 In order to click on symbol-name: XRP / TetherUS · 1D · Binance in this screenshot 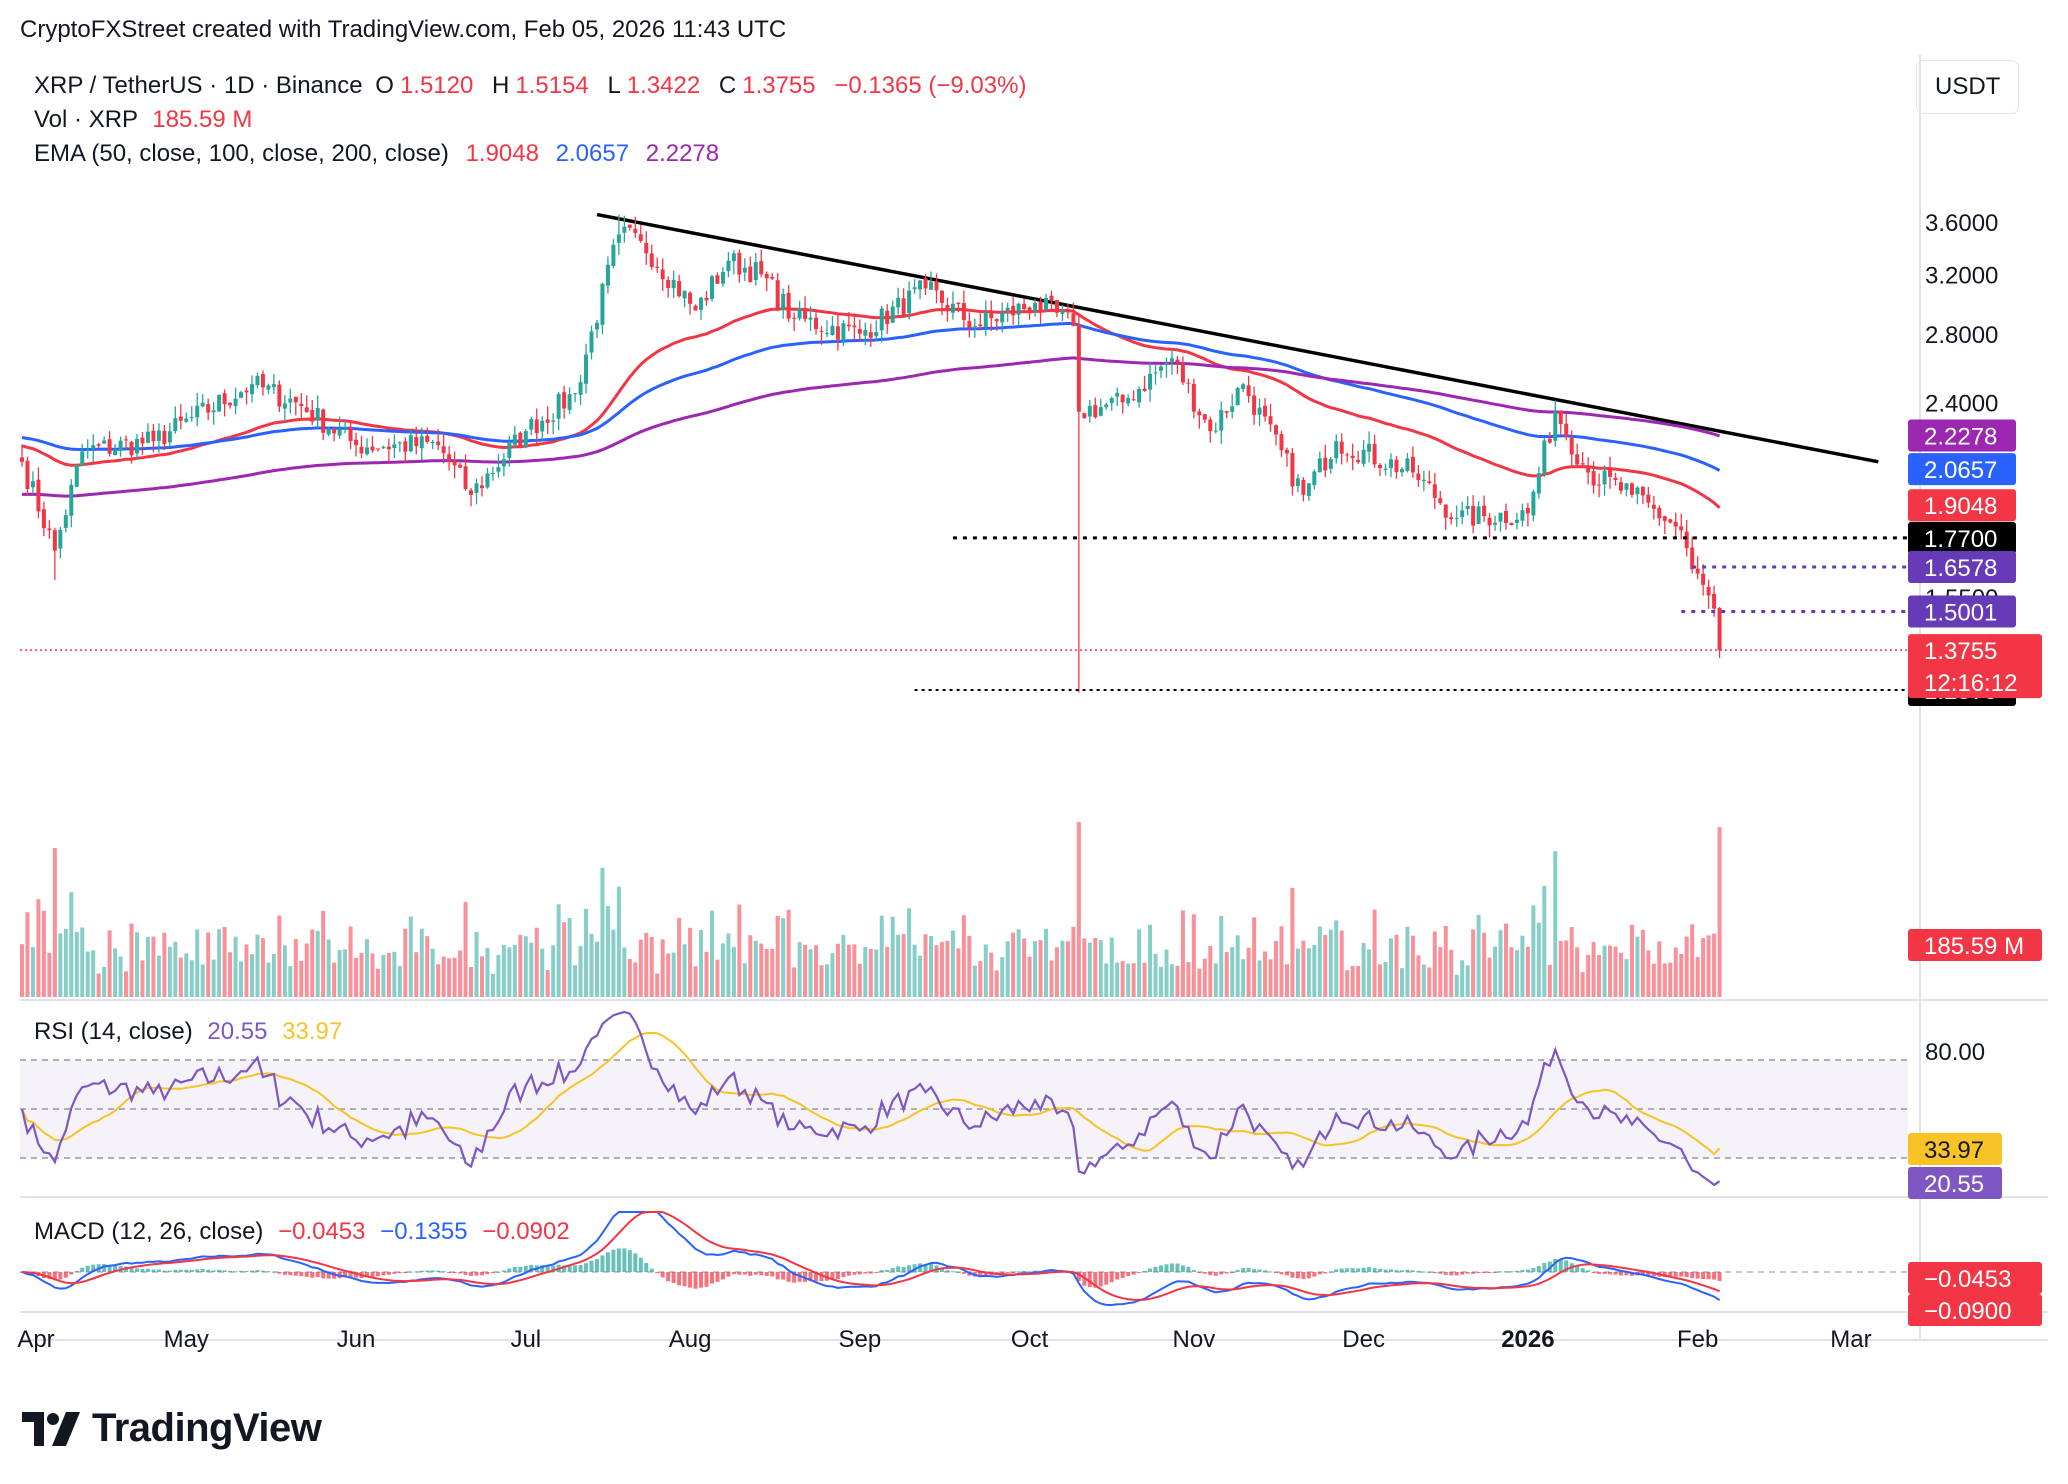, I will do `click(198, 85)`.